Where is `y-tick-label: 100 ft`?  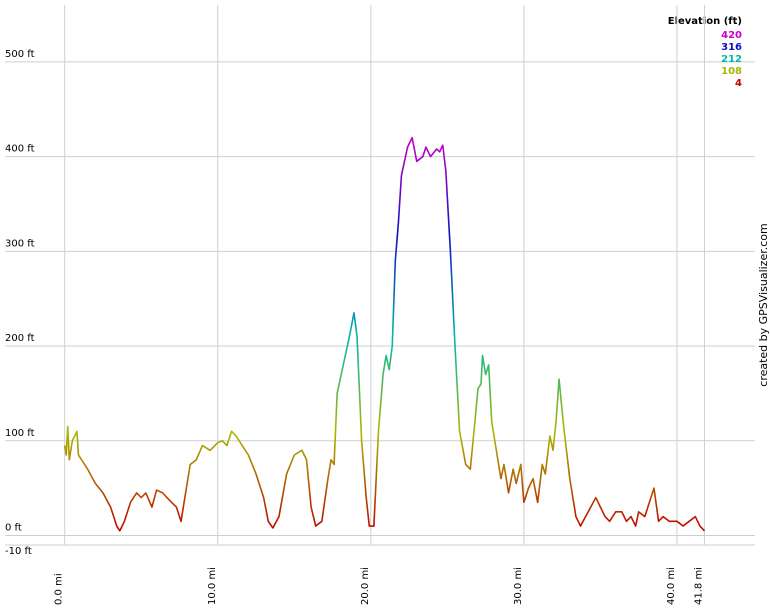 y-tick-label: 100 ft is located at coordinates (20, 433).